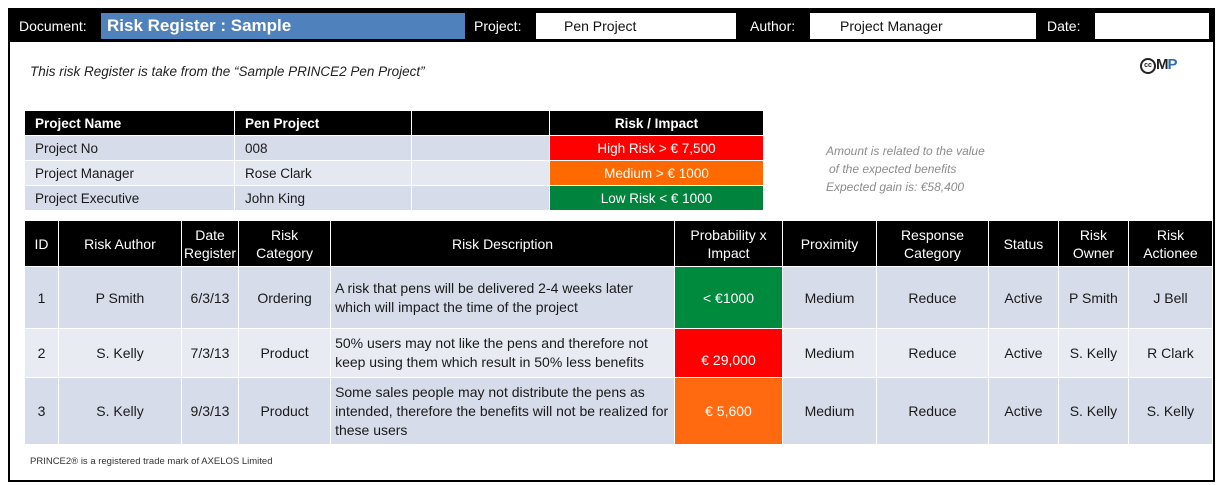 Image resolution: width=1223 pixels, height=485 pixels. Describe the element at coordinates (932, 243) in the screenshot. I see `col-header: Response Category` at that location.